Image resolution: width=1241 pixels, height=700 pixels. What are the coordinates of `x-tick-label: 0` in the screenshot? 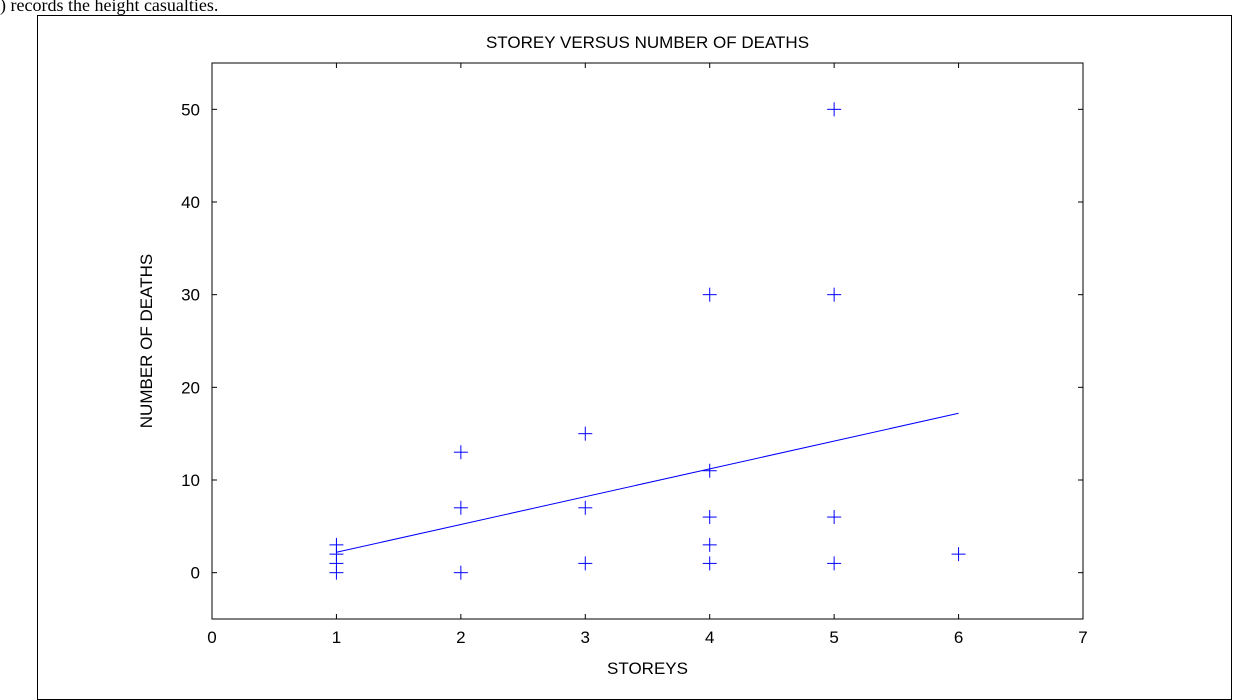 It's located at (211, 637).